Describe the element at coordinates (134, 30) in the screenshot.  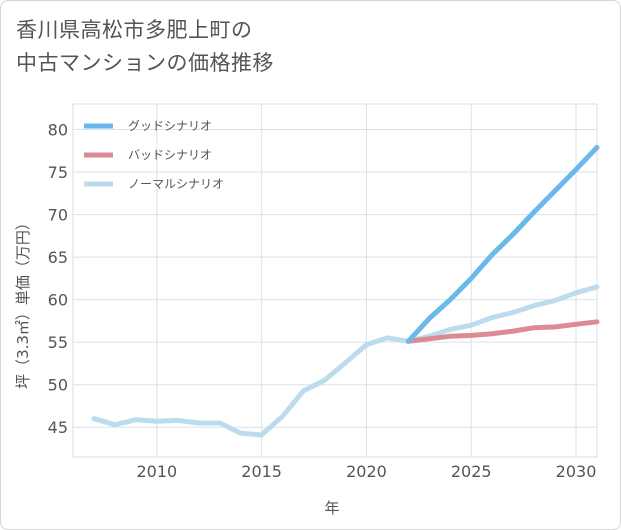
I see `chart-title-line-1: 香川県高松市多肥上町の` at that location.